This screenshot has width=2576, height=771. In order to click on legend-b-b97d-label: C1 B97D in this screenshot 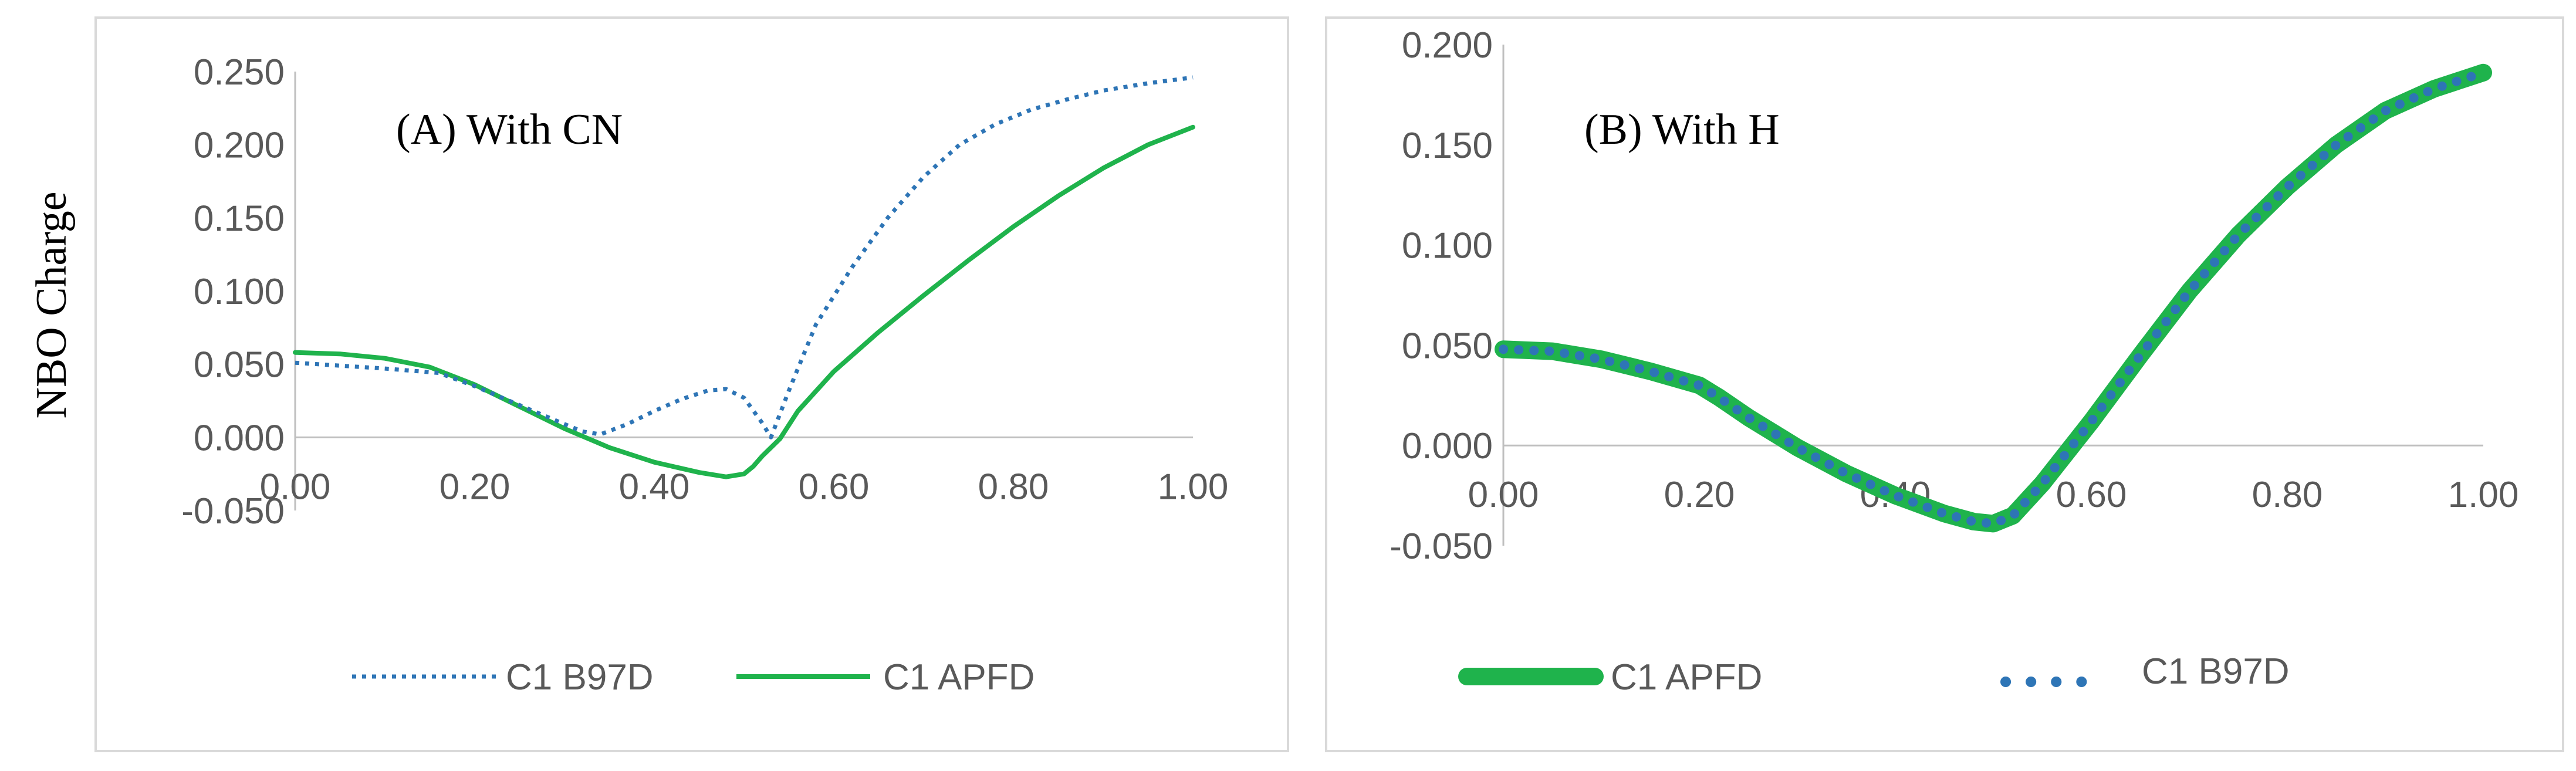, I will do `click(2216, 671)`.